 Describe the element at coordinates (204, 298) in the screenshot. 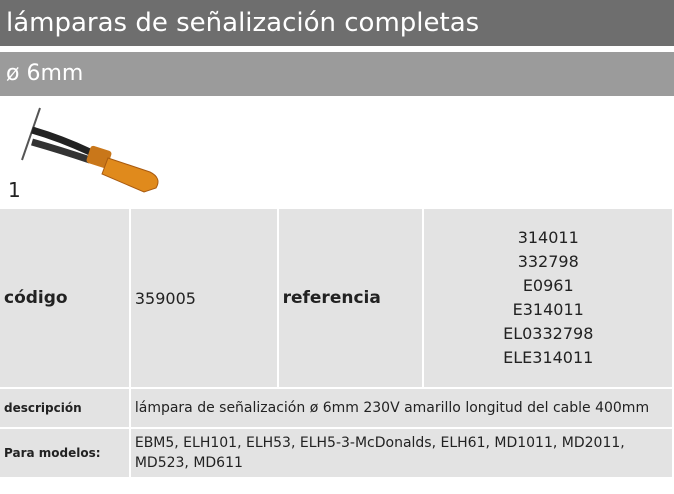

I see `code: 359005` at that location.